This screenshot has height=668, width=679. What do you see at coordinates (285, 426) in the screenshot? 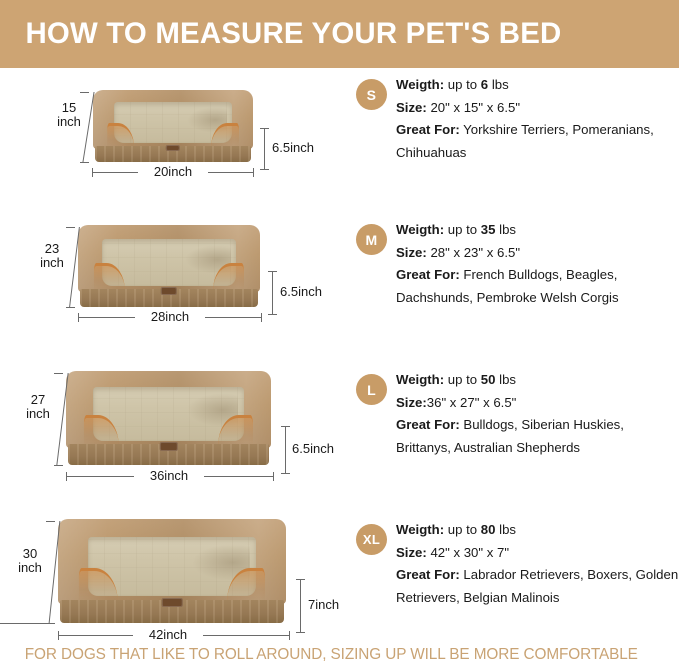
I see `dim-tick-height-top-l` at bounding box center [285, 426].